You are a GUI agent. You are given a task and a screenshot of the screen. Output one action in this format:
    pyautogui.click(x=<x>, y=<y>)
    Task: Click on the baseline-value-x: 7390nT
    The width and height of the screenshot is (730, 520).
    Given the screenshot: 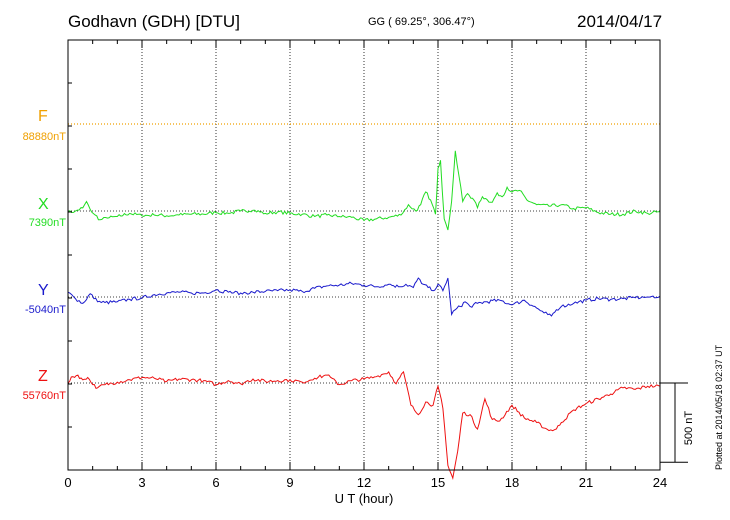 What is the action you would take?
    pyautogui.click(x=47, y=223)
    